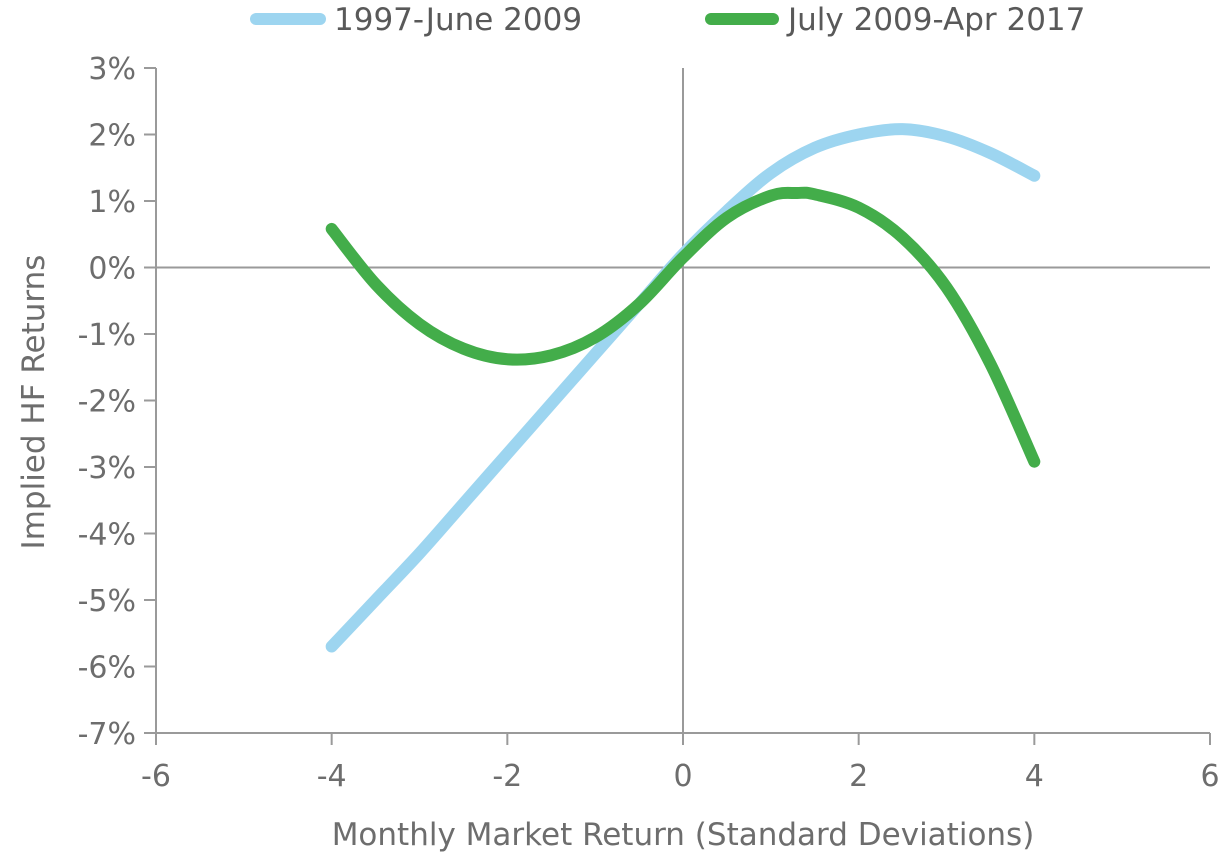  I want to click on x-tick-label: -2, so click(507, 776).